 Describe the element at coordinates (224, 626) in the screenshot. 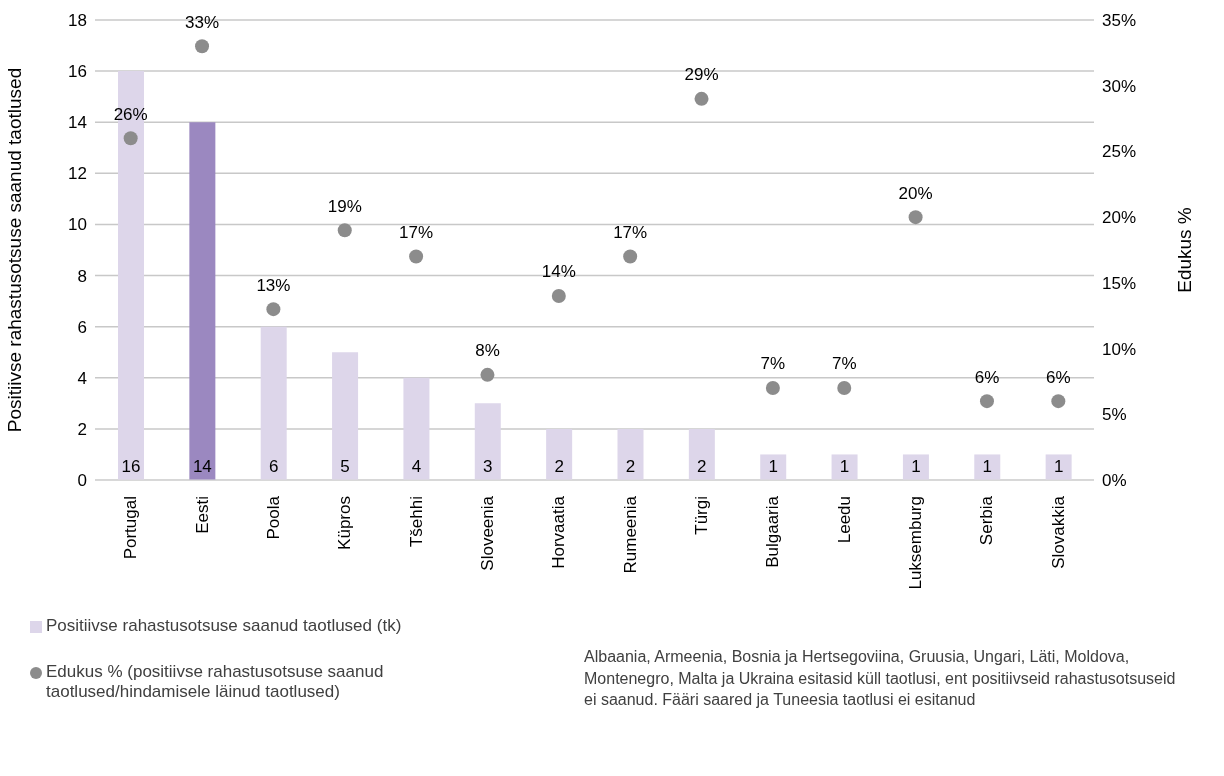

I see `legend-label: Positiivse rahastusotsuse saanud taotlused (tk)` at that location.